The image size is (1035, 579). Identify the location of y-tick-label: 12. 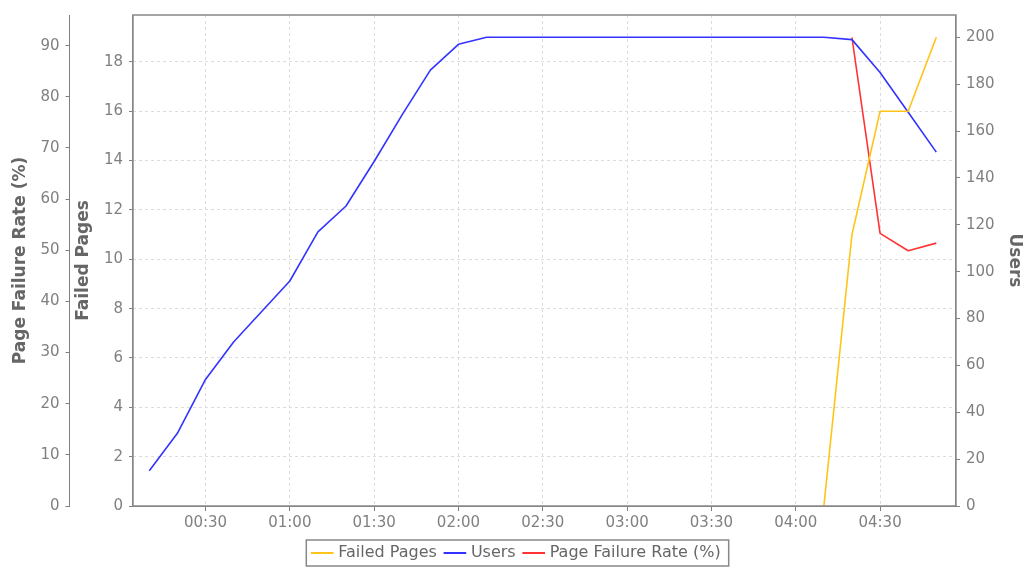
(113, 208).